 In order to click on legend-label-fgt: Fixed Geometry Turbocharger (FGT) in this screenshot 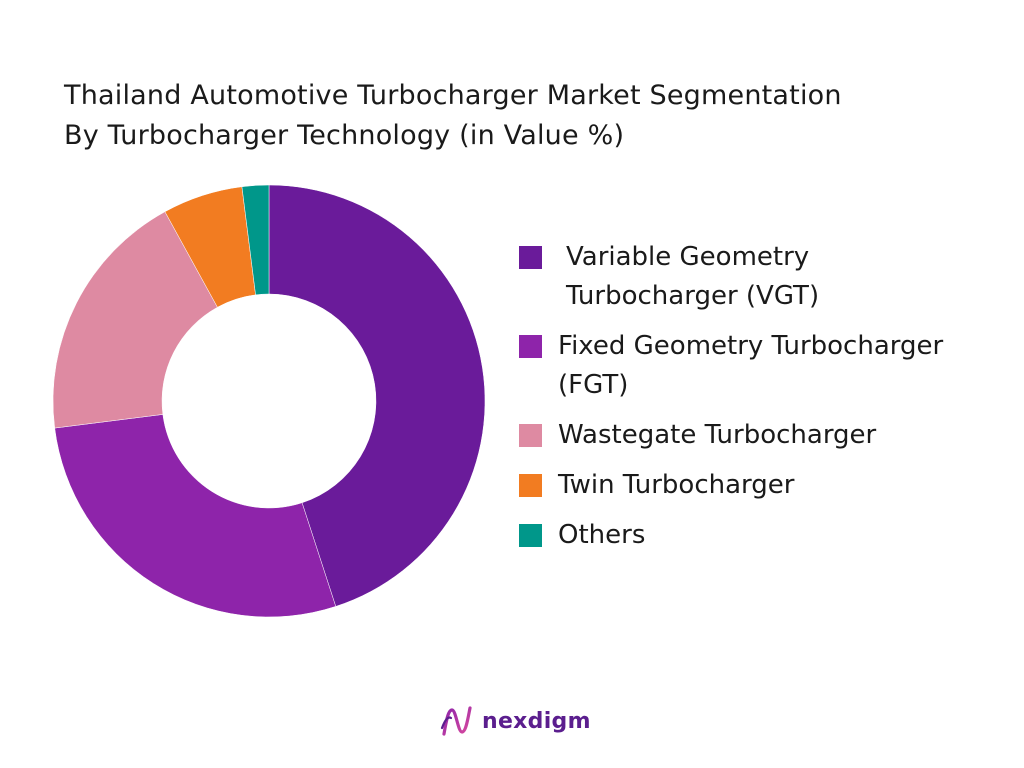, I will do `click(750, 366)`.